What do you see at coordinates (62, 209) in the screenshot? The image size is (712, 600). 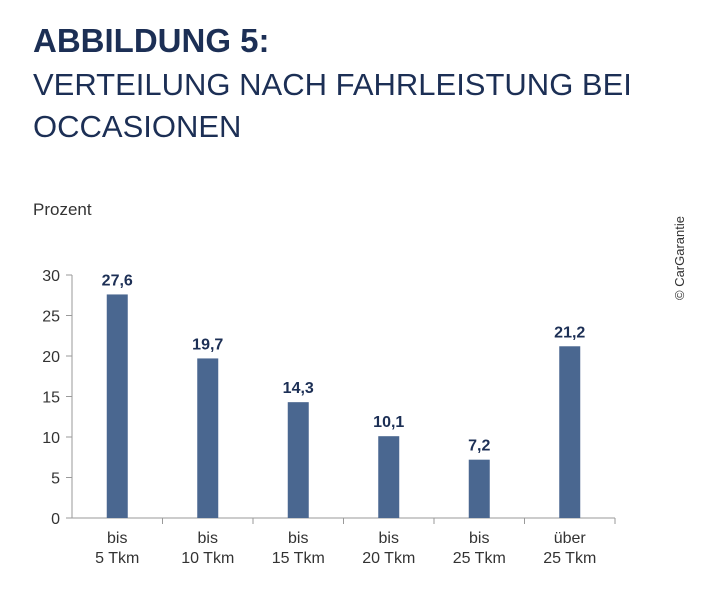 I see `y-axis-label: Prozent` at bounding box center [62, 209].